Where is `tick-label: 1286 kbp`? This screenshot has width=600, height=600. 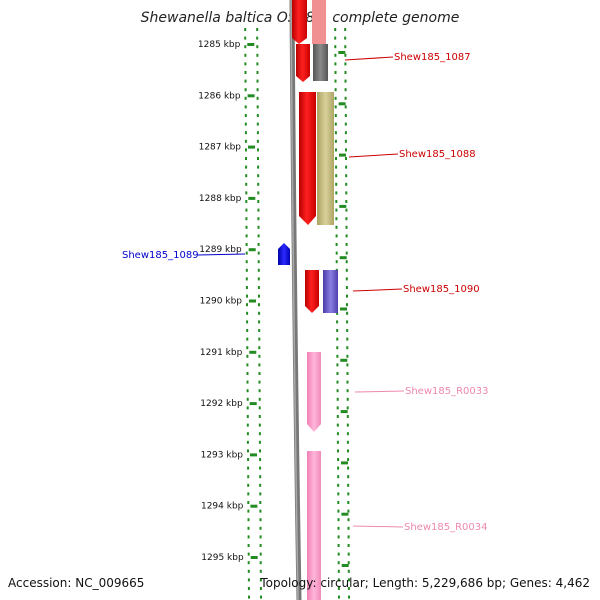 tick-label: 1286 kbp is located at coordinates (219, 96).